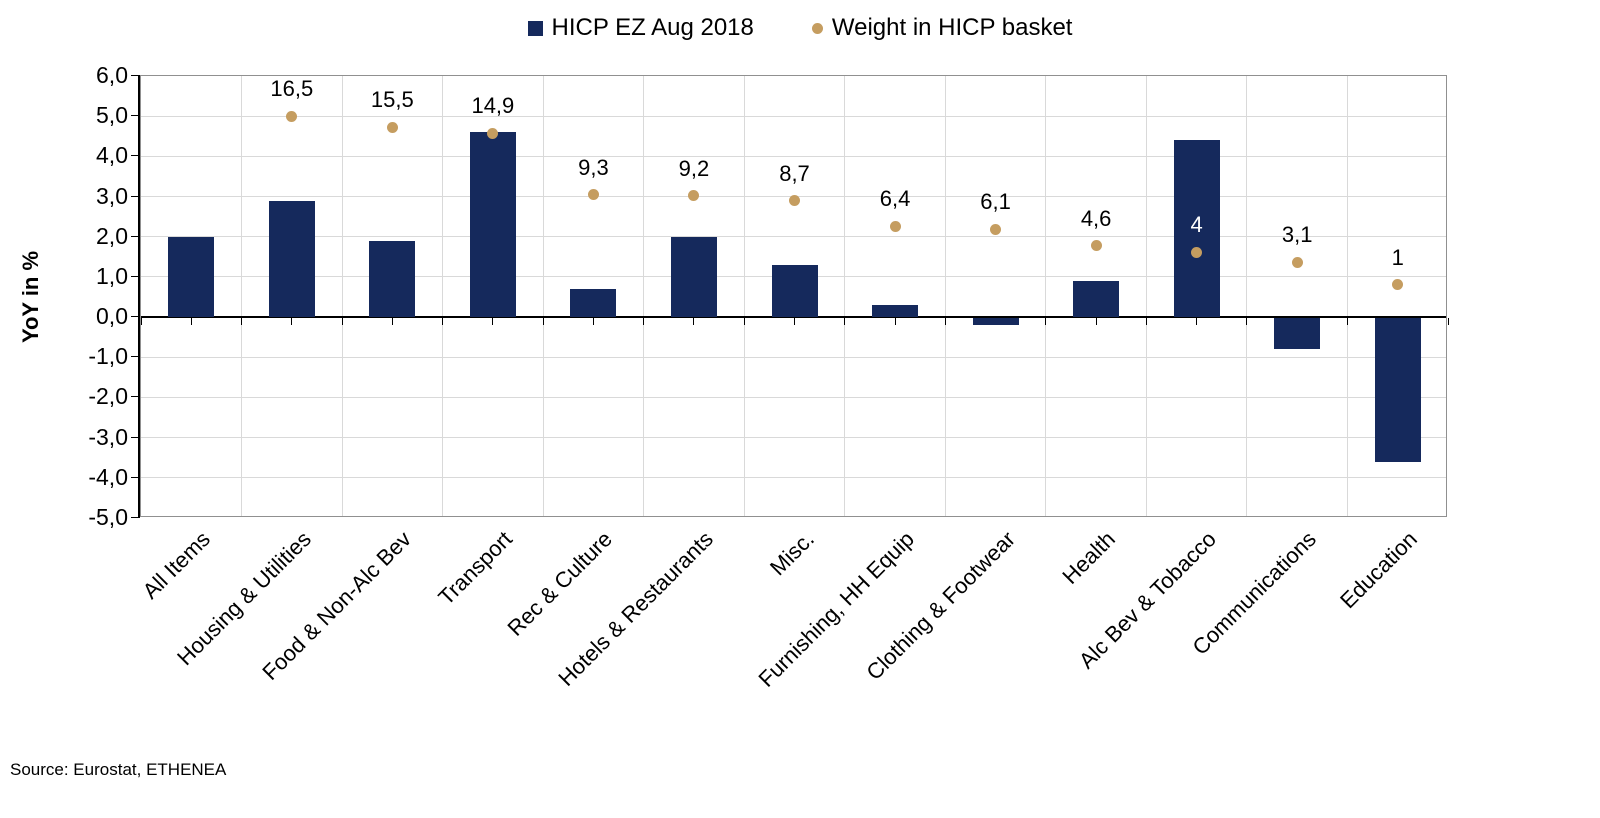 The width and height of the screenshot is (1600, 818). What do you see at coordinates (895, 199) in the screenshot?
I see `weight-data-label: 6,4` at bounding box center [895, 199].